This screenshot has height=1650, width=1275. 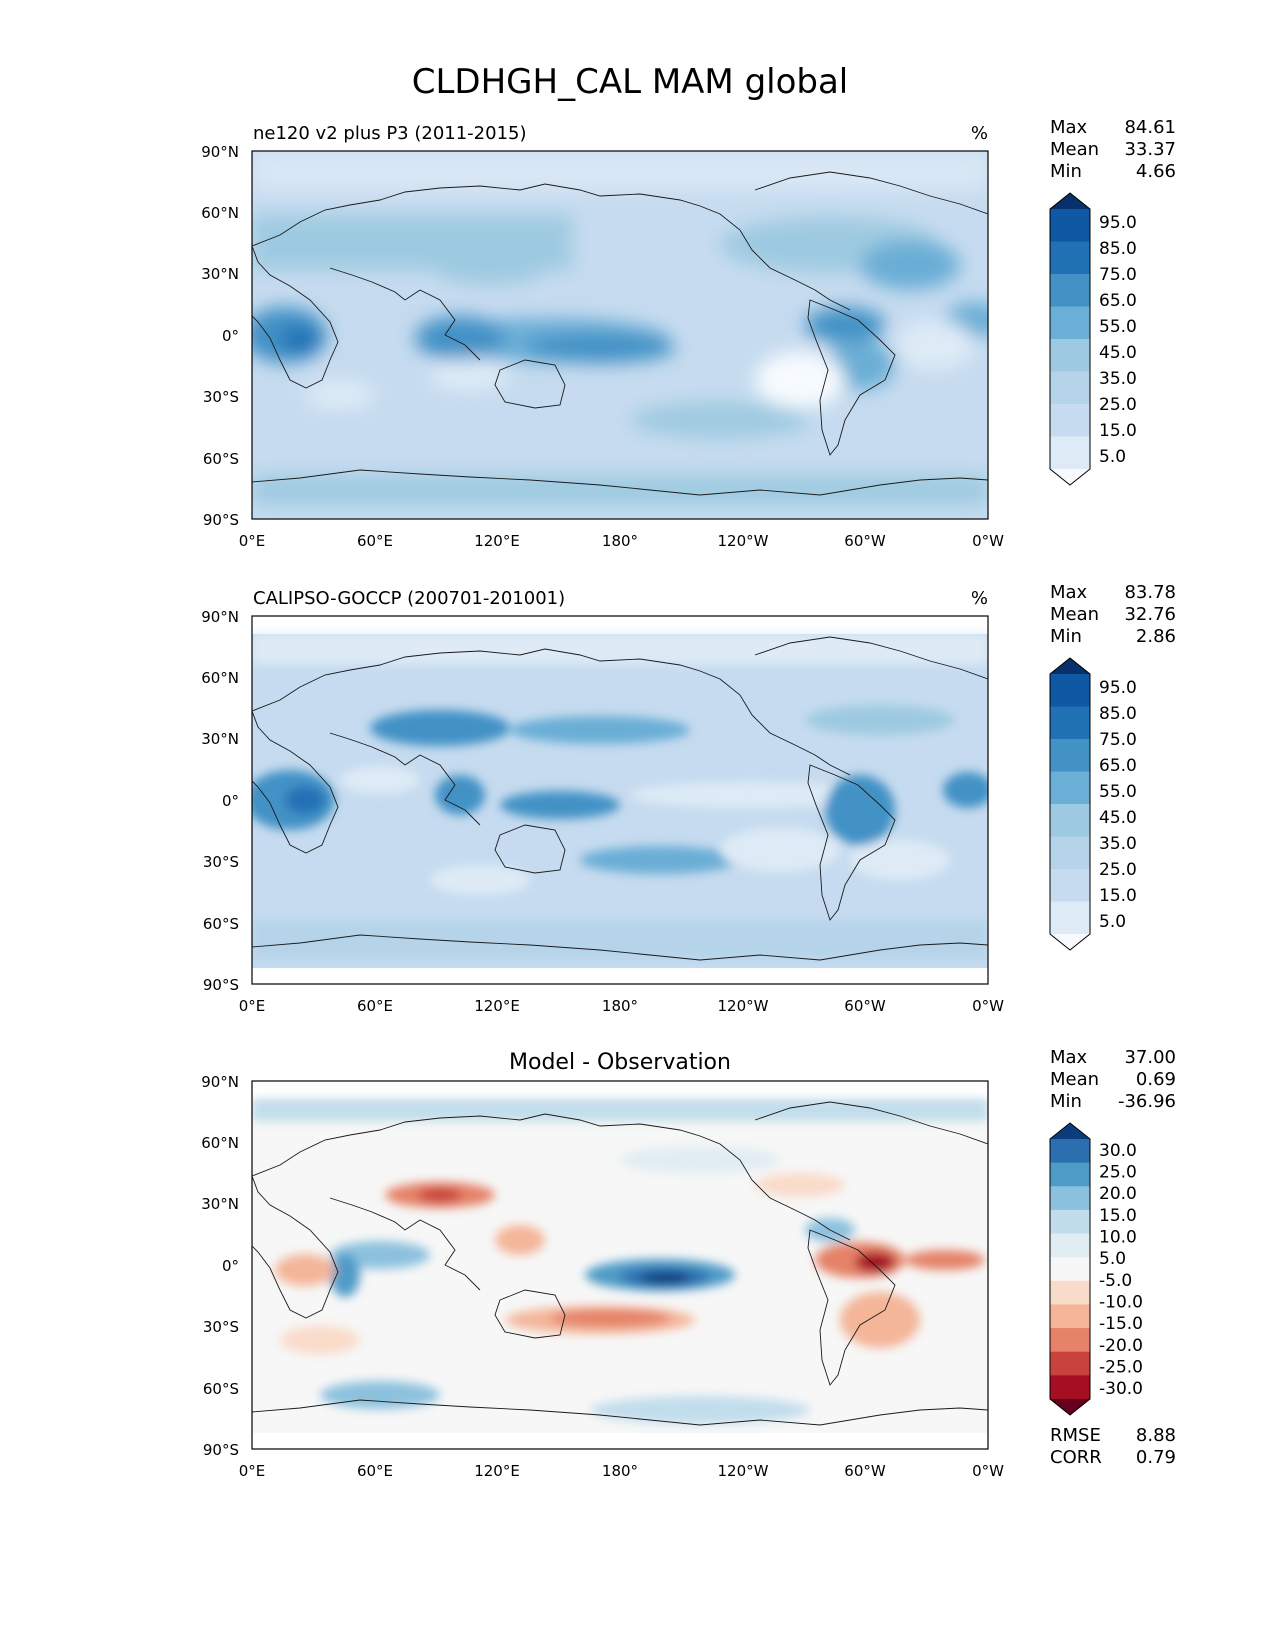 What do you see at coordinates (1076, 1457) in the screenshot?
I see `corr-label: CORR` at bounding box center [1076, 1457].